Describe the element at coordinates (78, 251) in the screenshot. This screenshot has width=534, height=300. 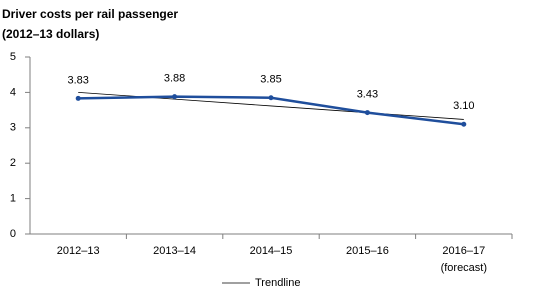
I see `x-tick-label: 2012–13` at that location.